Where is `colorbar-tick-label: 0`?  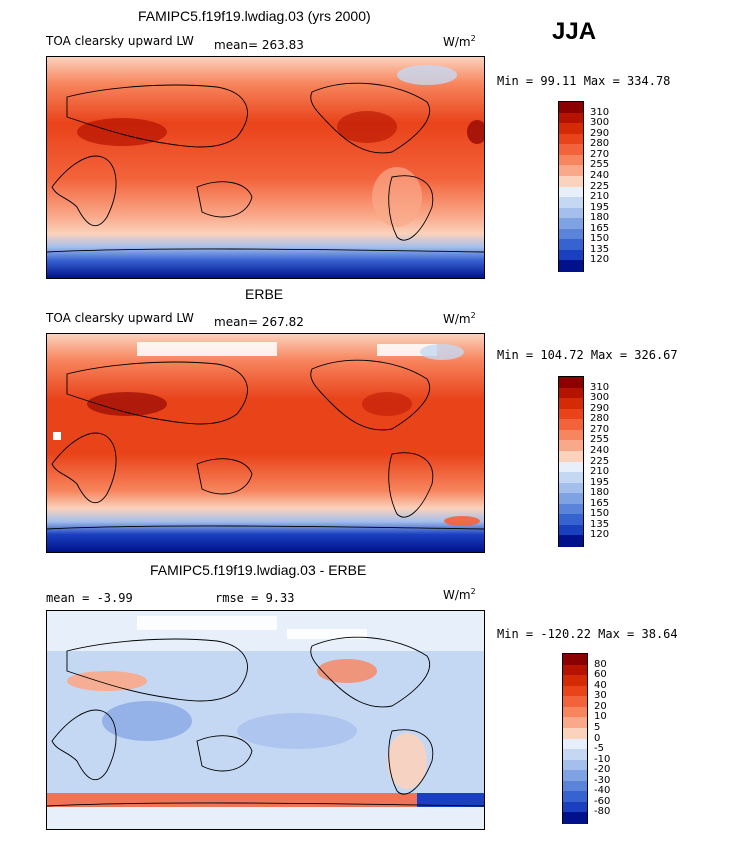
colorbar-tick-label: 0 is located at coordinates (597, 738).